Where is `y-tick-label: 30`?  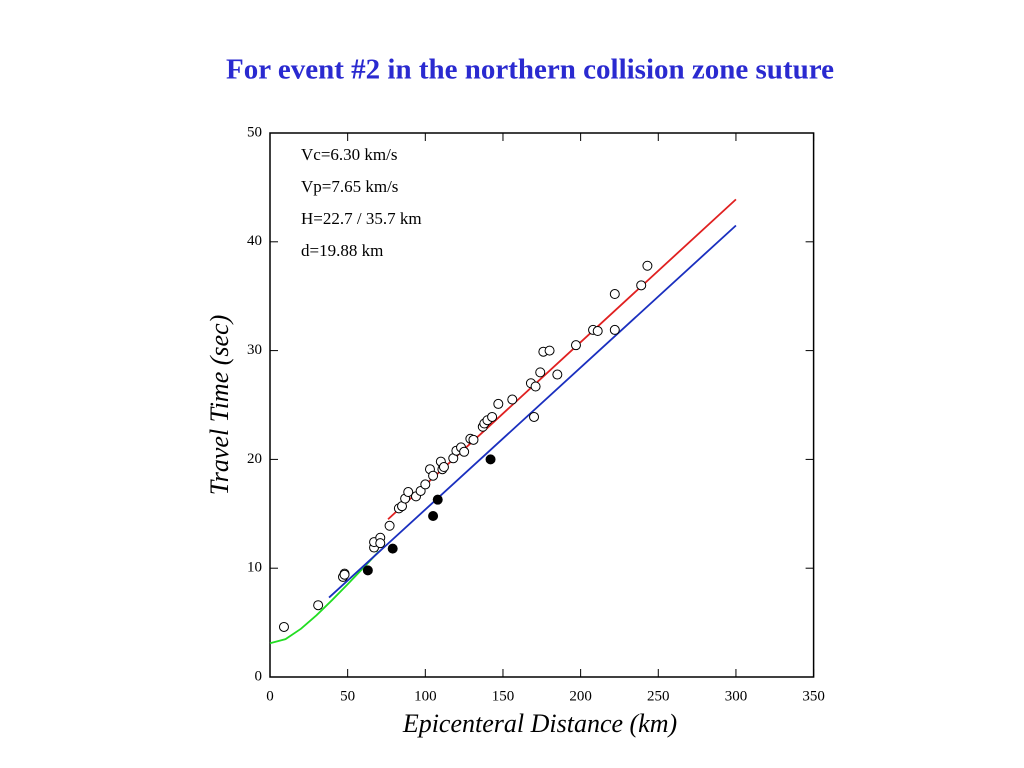 y-tick-label: 30 is located at coordinates (254, 350).